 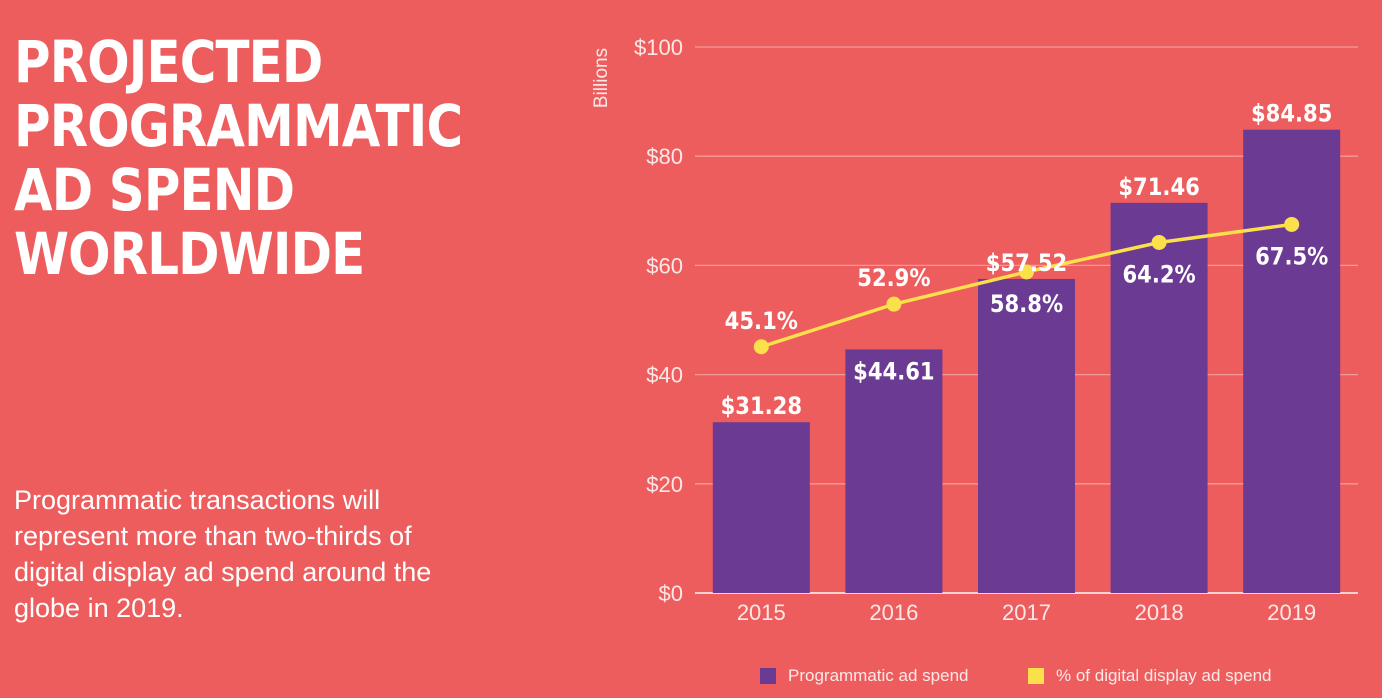 I want to click on x-tick-label: 2017, so click(x=1026, y=612).